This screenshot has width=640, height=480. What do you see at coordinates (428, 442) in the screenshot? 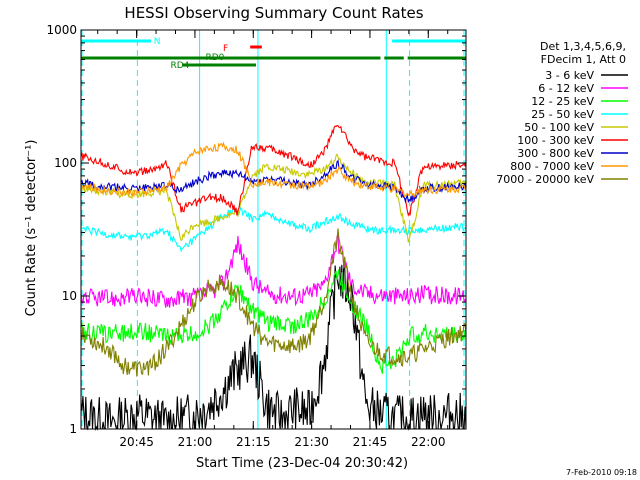
I see `x-tick-label: 22:00` at bounding box center [428, 442].